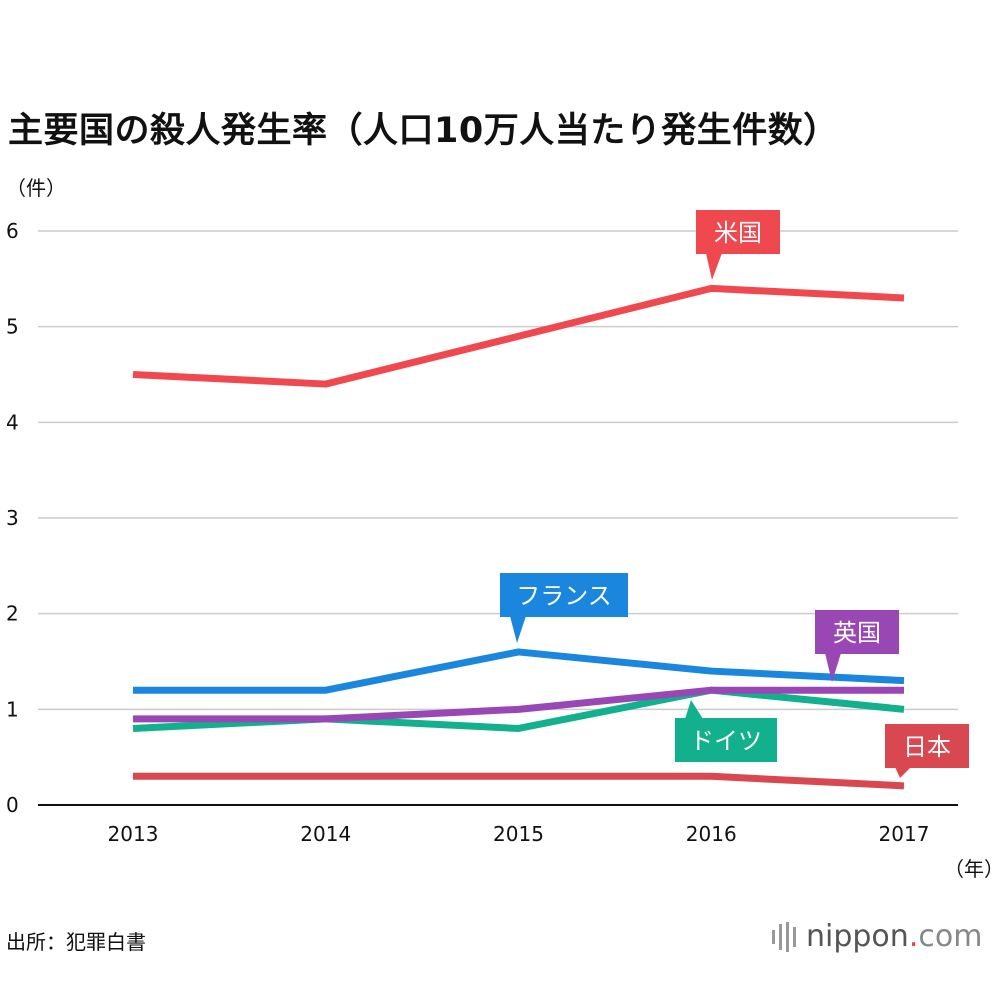 This screenshot has height=1000, width=1000. I want to click on y-tick-label: 6, so click(12, 231).